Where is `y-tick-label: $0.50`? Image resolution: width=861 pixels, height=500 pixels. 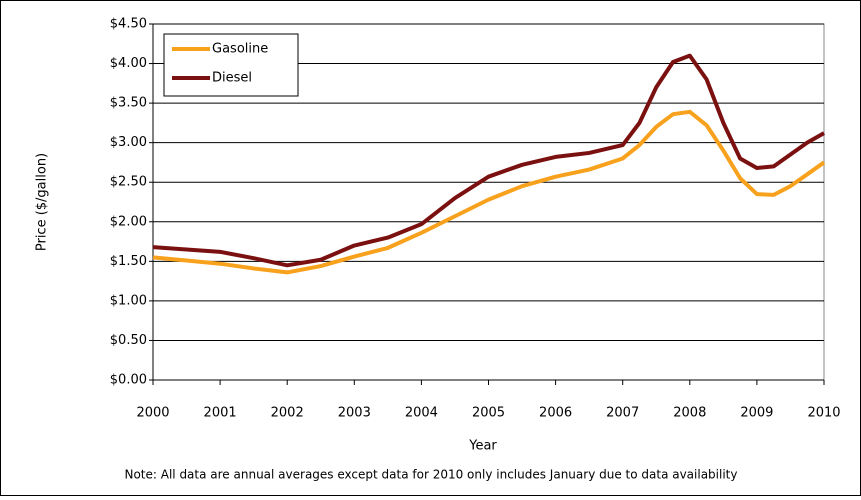
y-tick-label: $0.50 is located at coordinates (128, 340).